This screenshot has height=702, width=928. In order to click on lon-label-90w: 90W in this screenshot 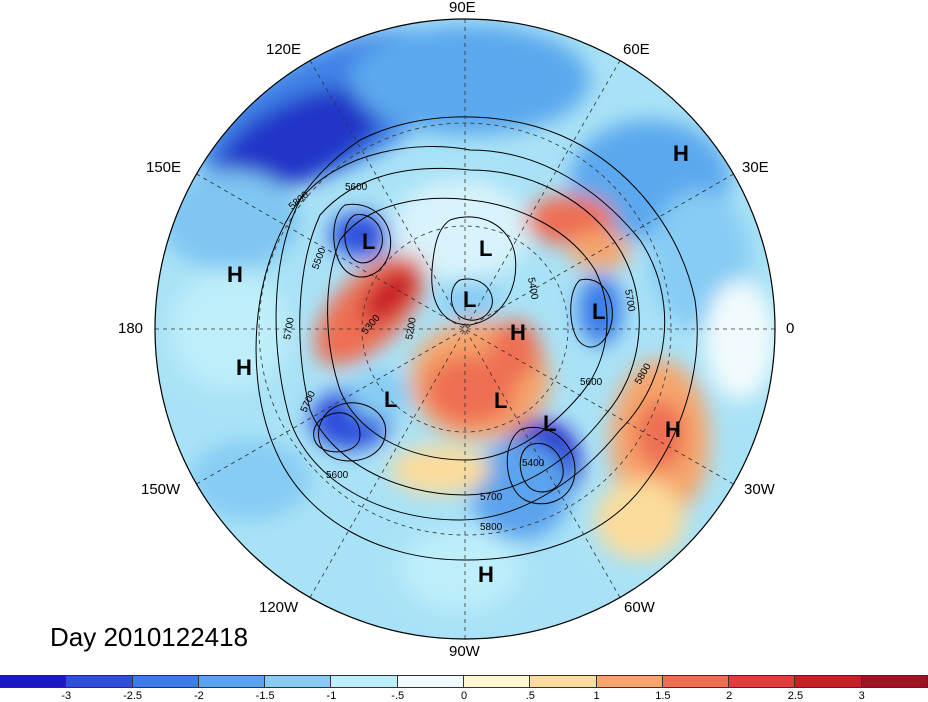, I will do `click(464, 651)`.